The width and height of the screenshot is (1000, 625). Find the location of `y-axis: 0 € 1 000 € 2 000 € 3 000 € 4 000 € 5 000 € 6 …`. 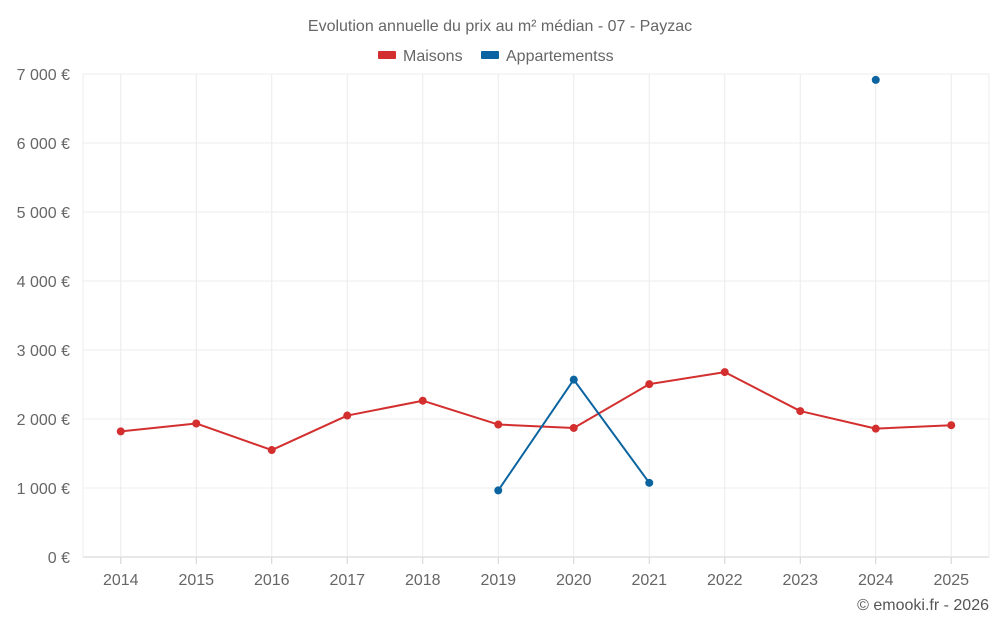

y-axis: 0 € 1 000 € 2 000 € 3 000 € 4 000 € 5 000 € 6 … is located at coordinates (43, 317).